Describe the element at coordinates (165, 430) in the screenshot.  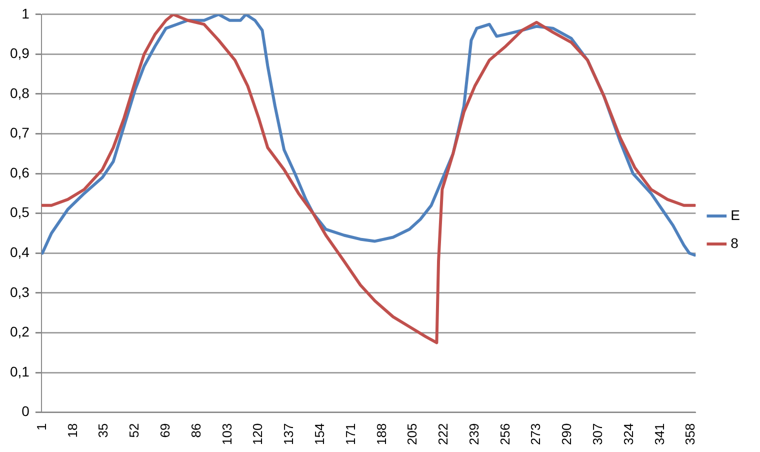
I see `x-tick-label: 69` at that location.